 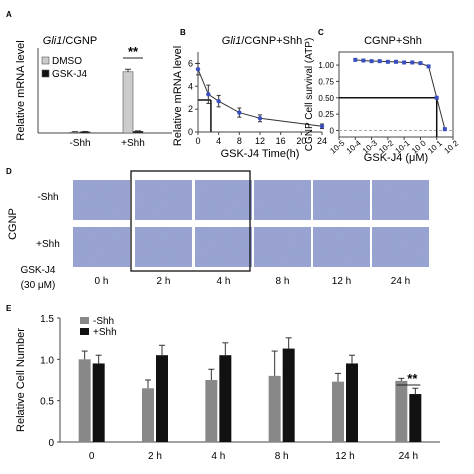 I want to click on panel-a-title-gene: Gli1, so click(x=53, y=41).